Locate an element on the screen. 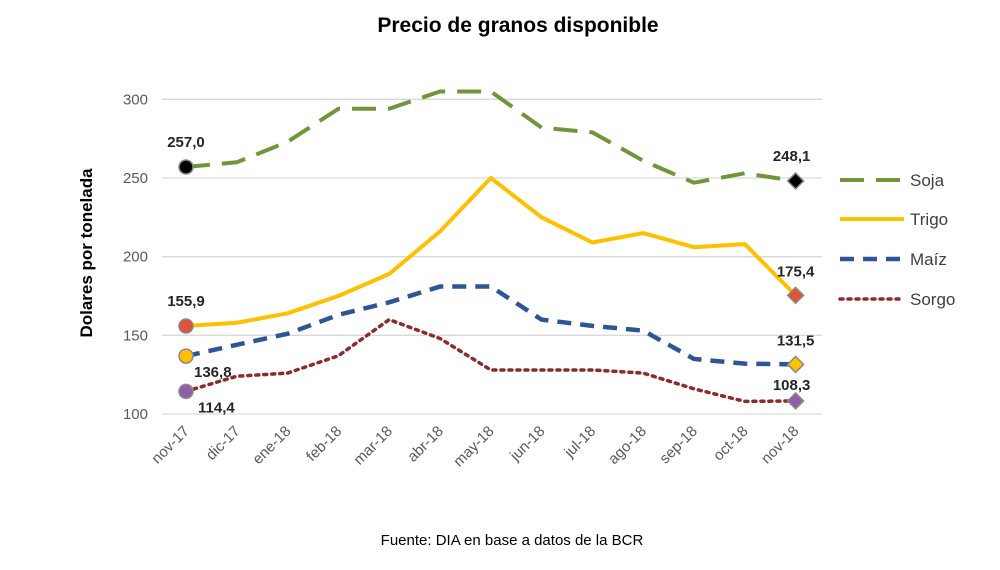  y-tick-label: 150 is located at coordinates (135, 335).